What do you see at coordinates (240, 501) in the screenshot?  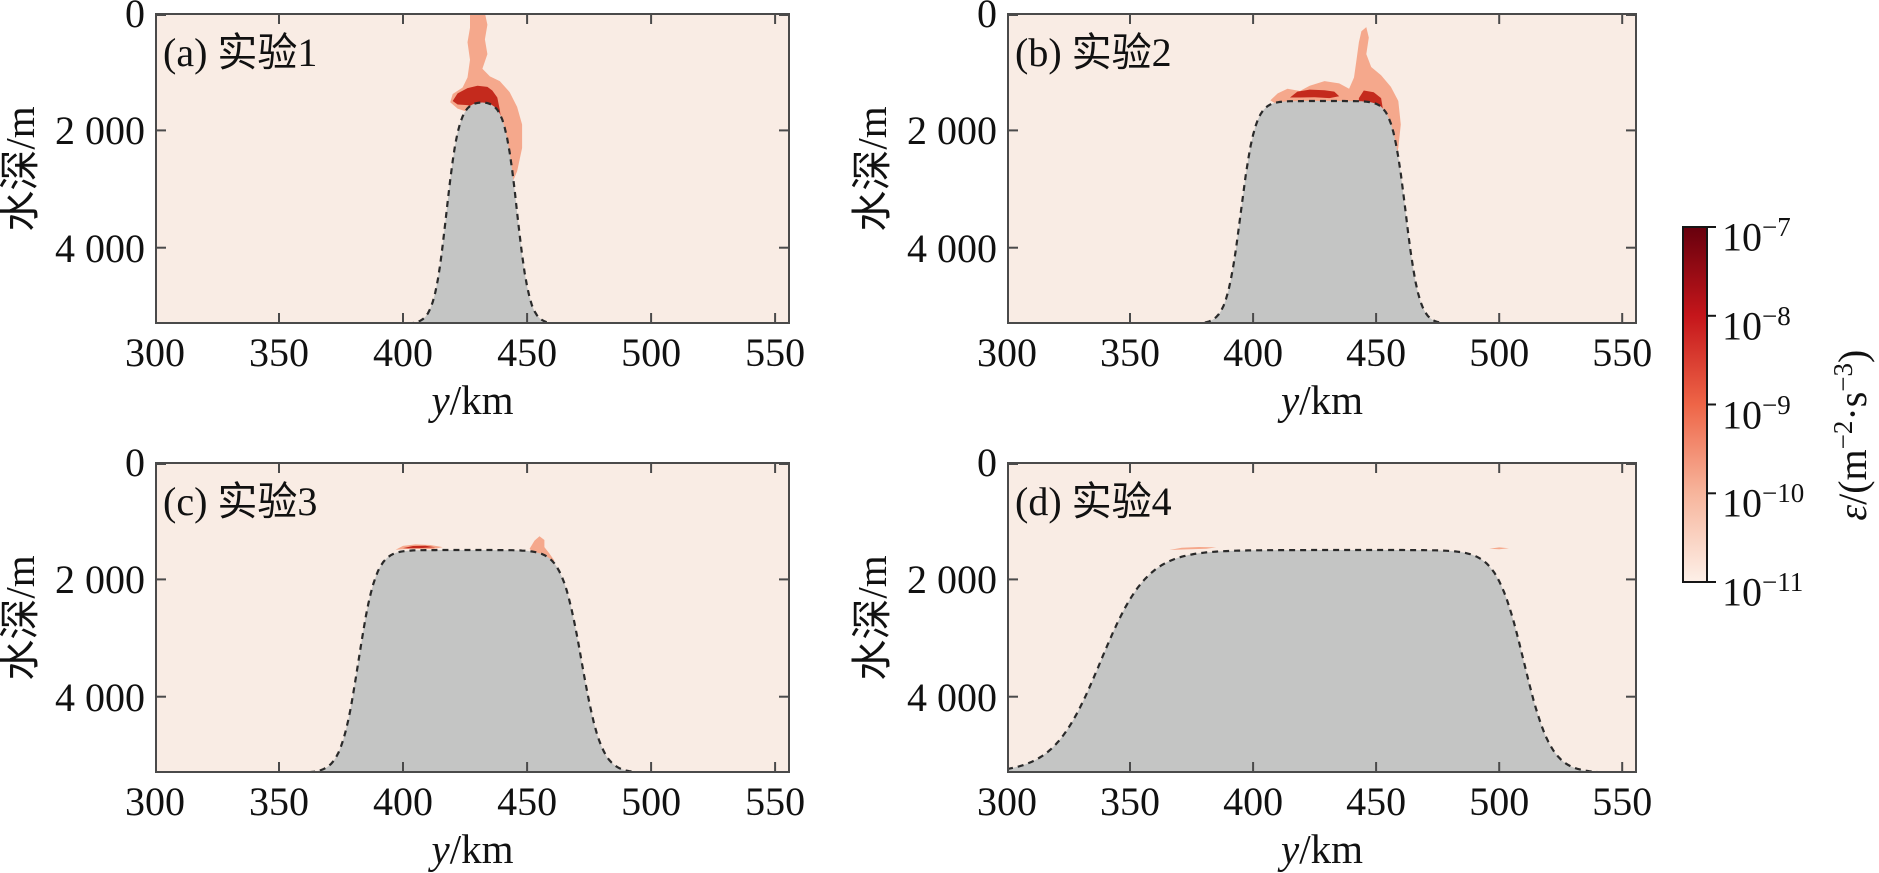 I see `text-run: (c) 实验3` at bounding box center [240, 501].